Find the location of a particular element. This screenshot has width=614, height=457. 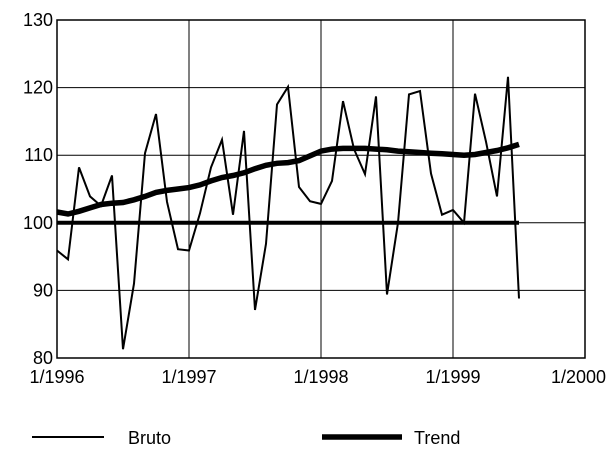

x-tick-label: 1/1999 is located at coordinates (452, 377).